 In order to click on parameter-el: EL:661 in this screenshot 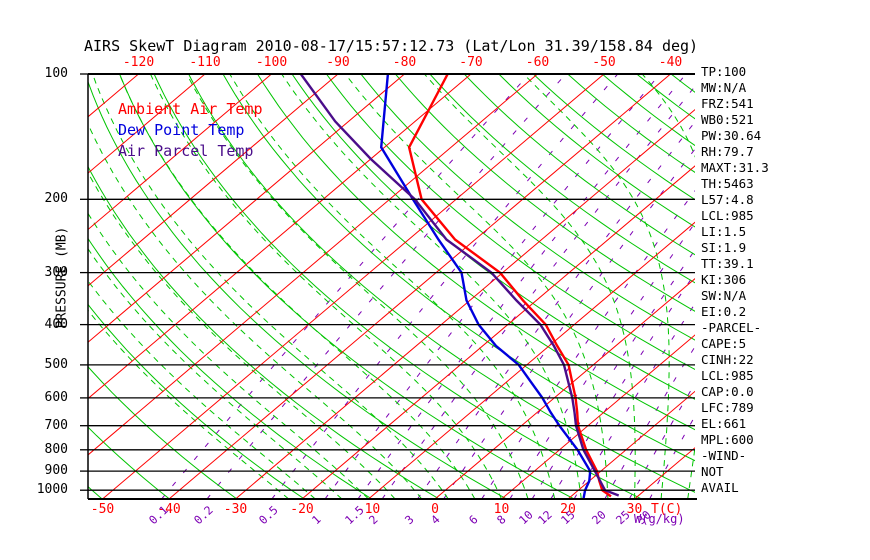, I will do `click(724, 423)`.